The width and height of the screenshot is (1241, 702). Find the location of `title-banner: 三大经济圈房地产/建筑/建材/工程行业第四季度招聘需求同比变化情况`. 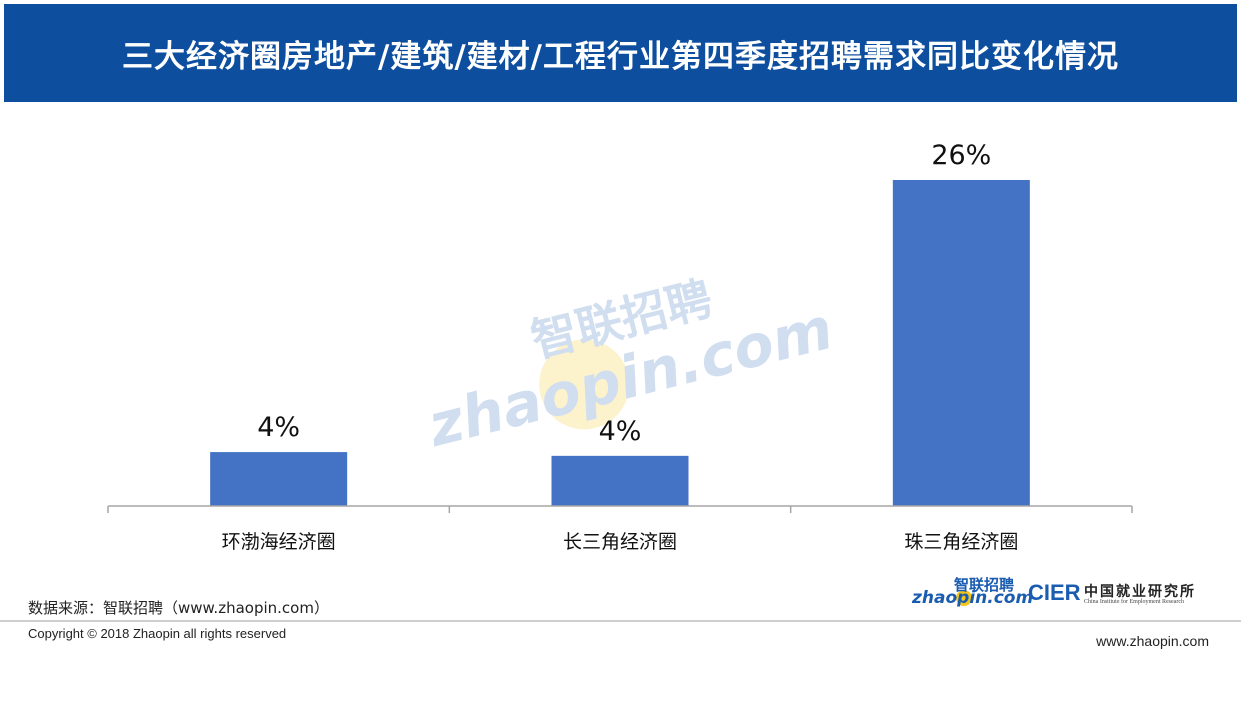

title-banner: 三大经济圈房地产/建筑/建材/工程行业第四季度招聘需求同比变化情况 is located at coordinates (620, 53).